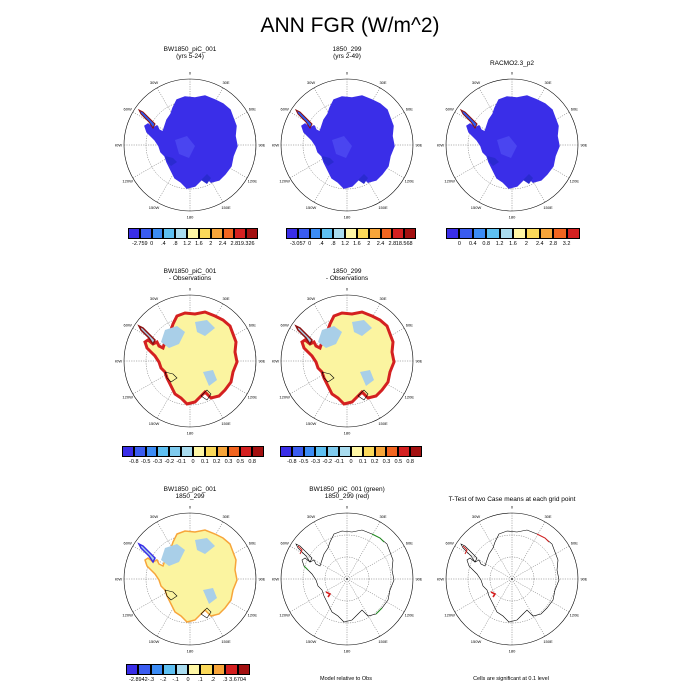 This screenshot has width=700, height=700. What do you see at coordinates (169, 462) in the screenshot?
I see `colorbar-tick-label: -0.2` at bounding box center [169, 462].